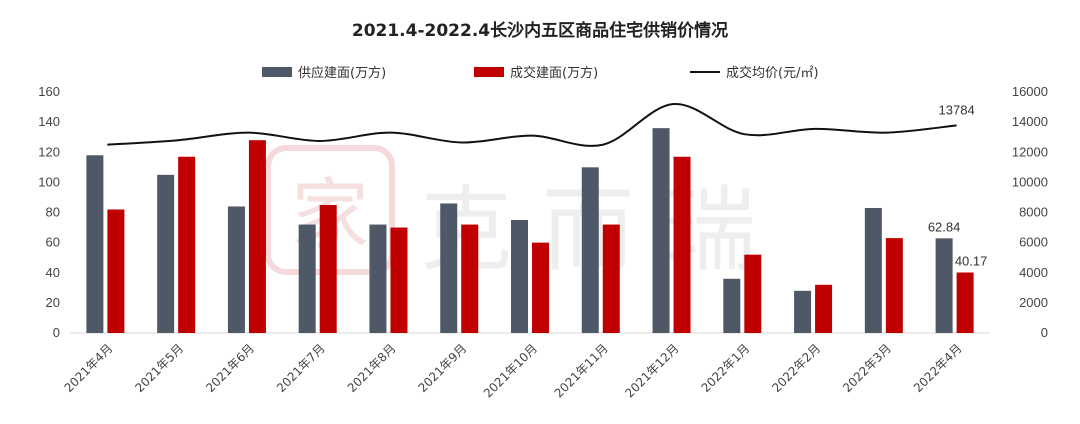 The image size is (1080, 424). I want to click on right-tick-label: 6000, so click(1033, 242).